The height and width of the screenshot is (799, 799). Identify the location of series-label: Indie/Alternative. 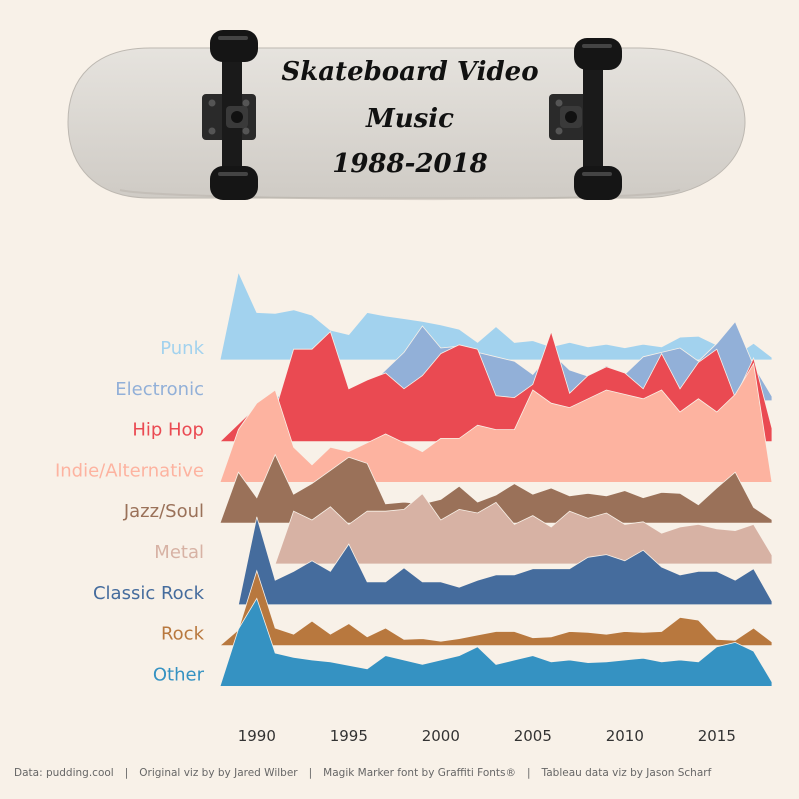
(129, 470).